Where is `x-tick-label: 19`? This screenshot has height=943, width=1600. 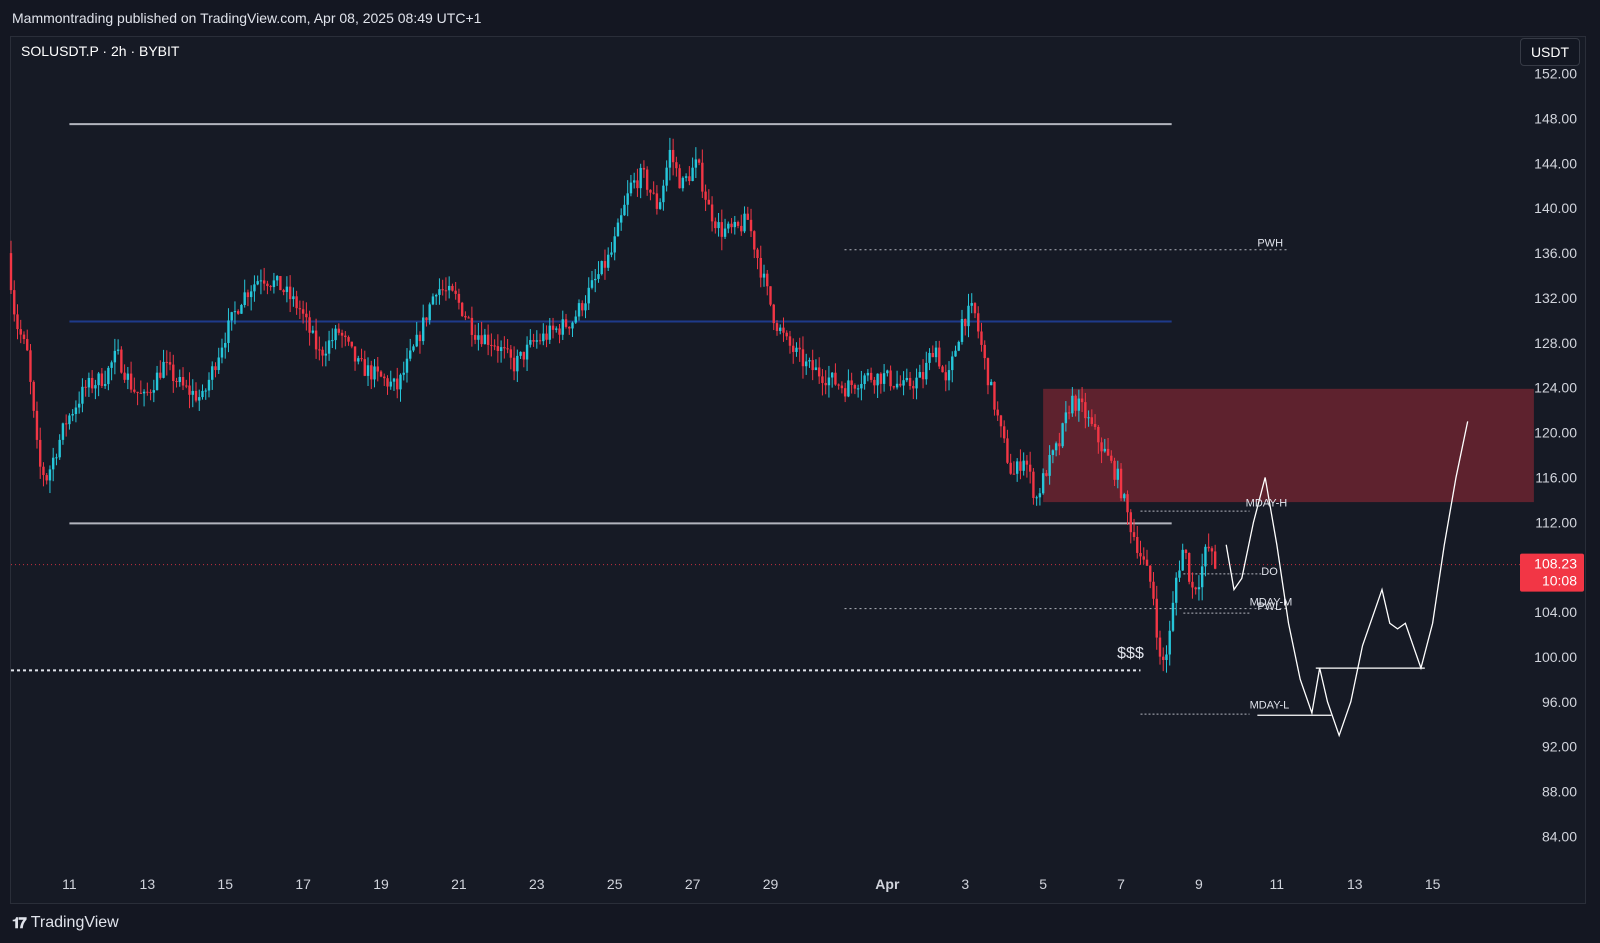
x-tick-label: 19 is located at coordinates (381, 884).